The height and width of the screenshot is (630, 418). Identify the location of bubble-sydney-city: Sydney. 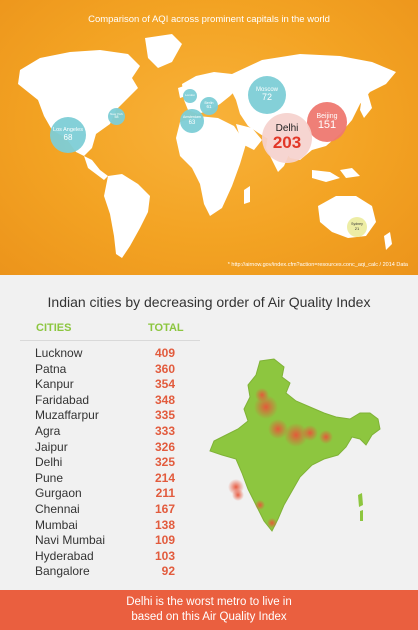
(357, 224).